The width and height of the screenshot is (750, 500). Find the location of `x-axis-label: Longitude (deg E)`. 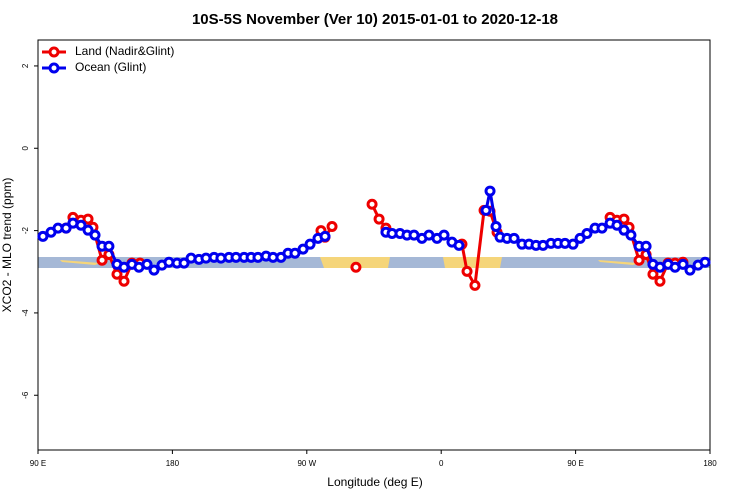

x-axis-label: Longitude (deg E) is located at coordinates (374, 482).